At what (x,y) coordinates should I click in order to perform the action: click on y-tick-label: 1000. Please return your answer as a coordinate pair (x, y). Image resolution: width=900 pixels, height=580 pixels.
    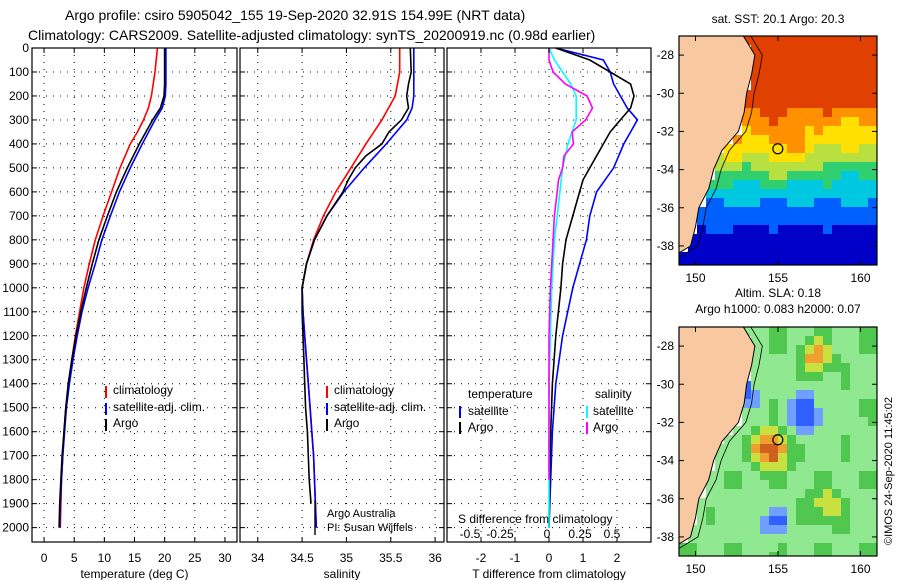
    Looking at the image, I should click on (15, 288).